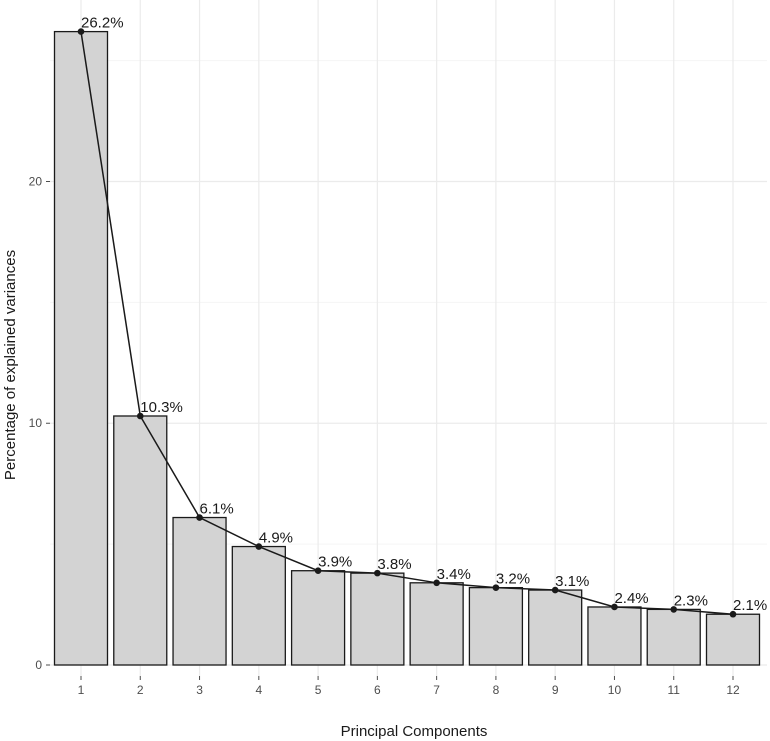 This screenshot has width=770, height=741. What do you see at coordinates (555, 690) in the screenshot?
I see `x-tick-label: 9` at bounding box center [555, 690].